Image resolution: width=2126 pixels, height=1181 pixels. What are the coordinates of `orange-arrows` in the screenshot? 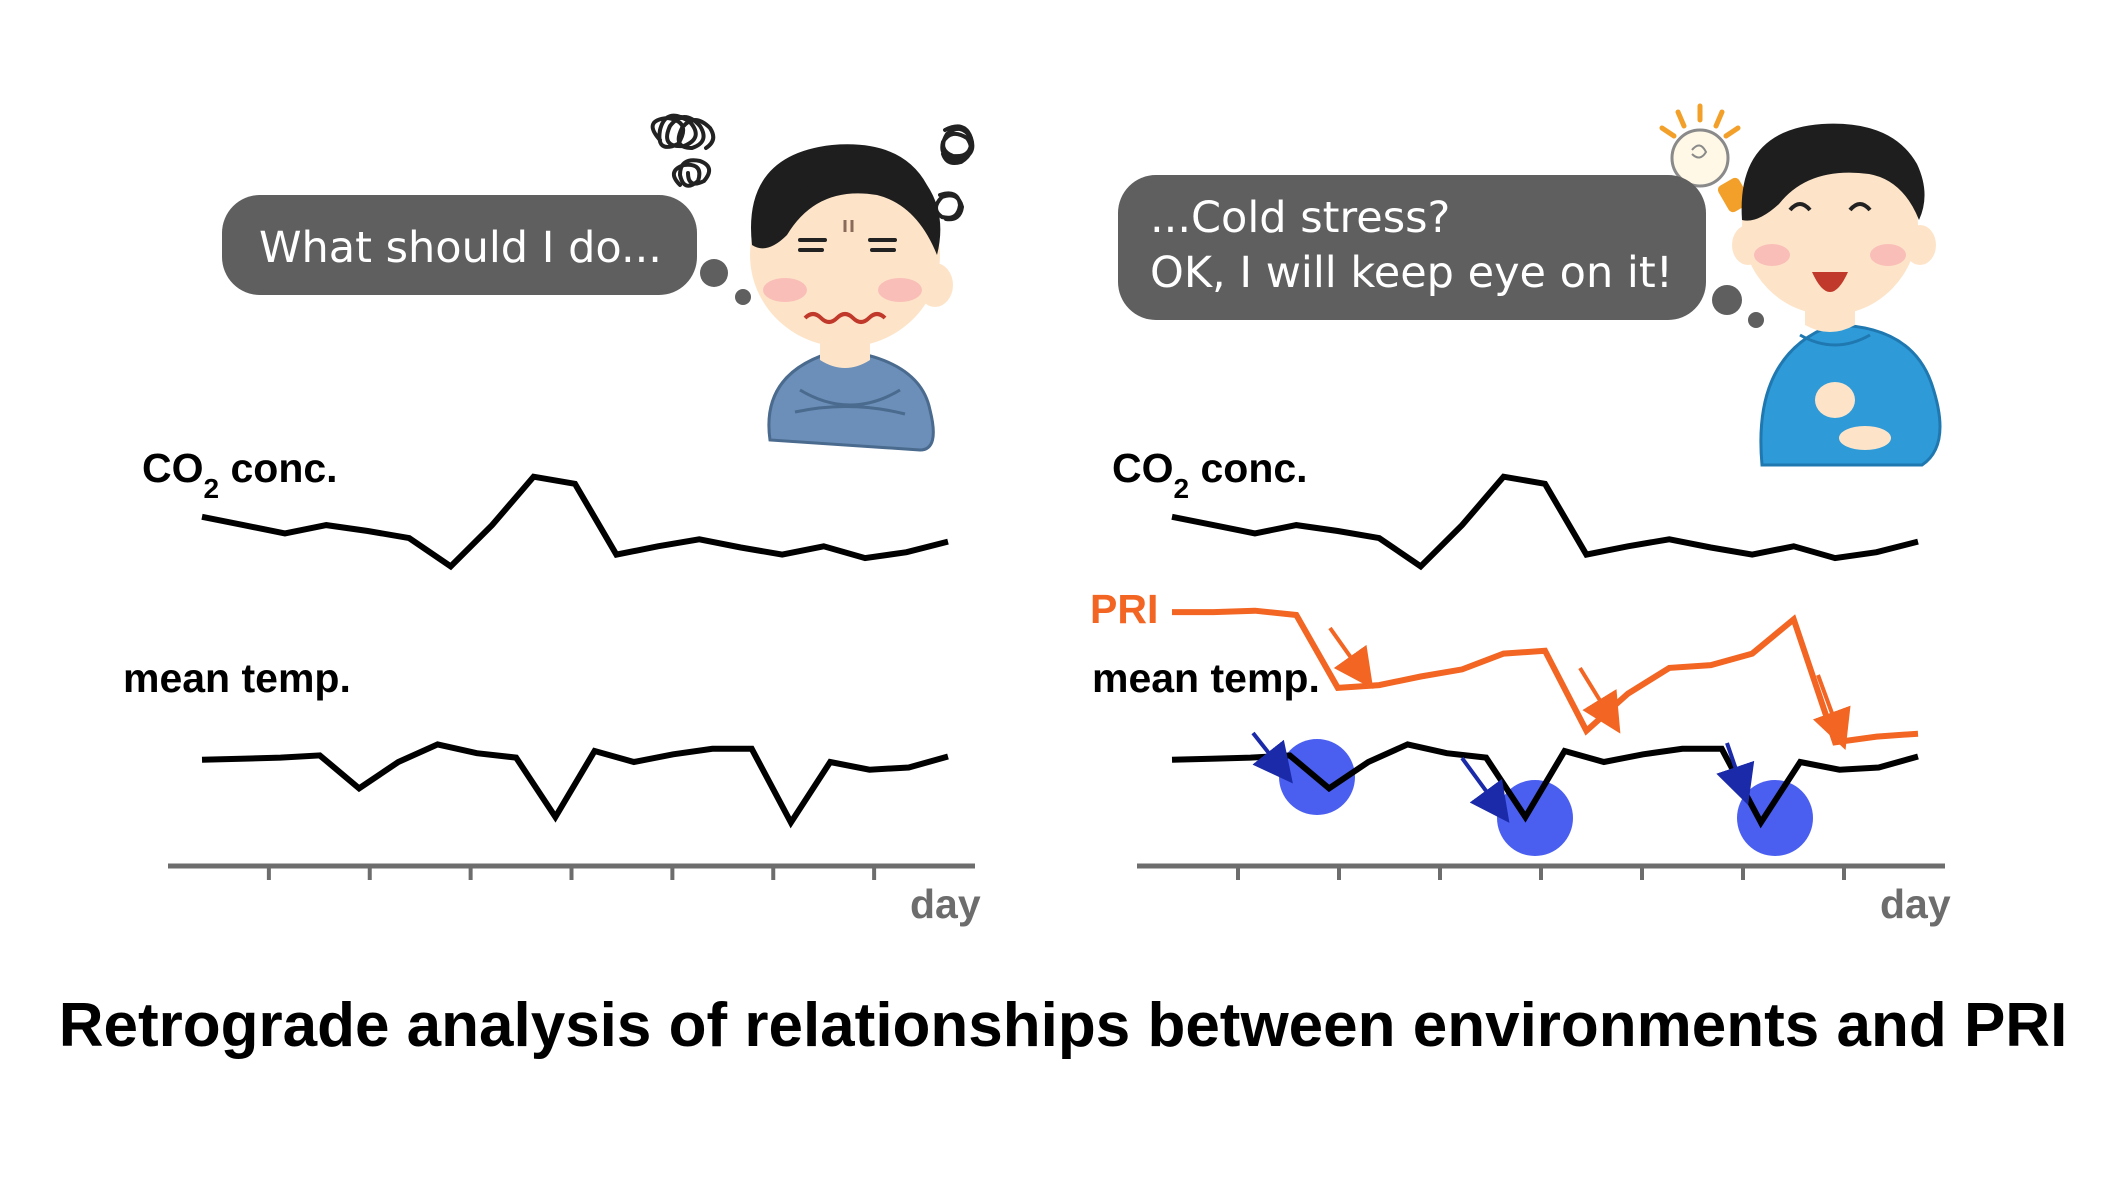 It's located at (1589, 688).